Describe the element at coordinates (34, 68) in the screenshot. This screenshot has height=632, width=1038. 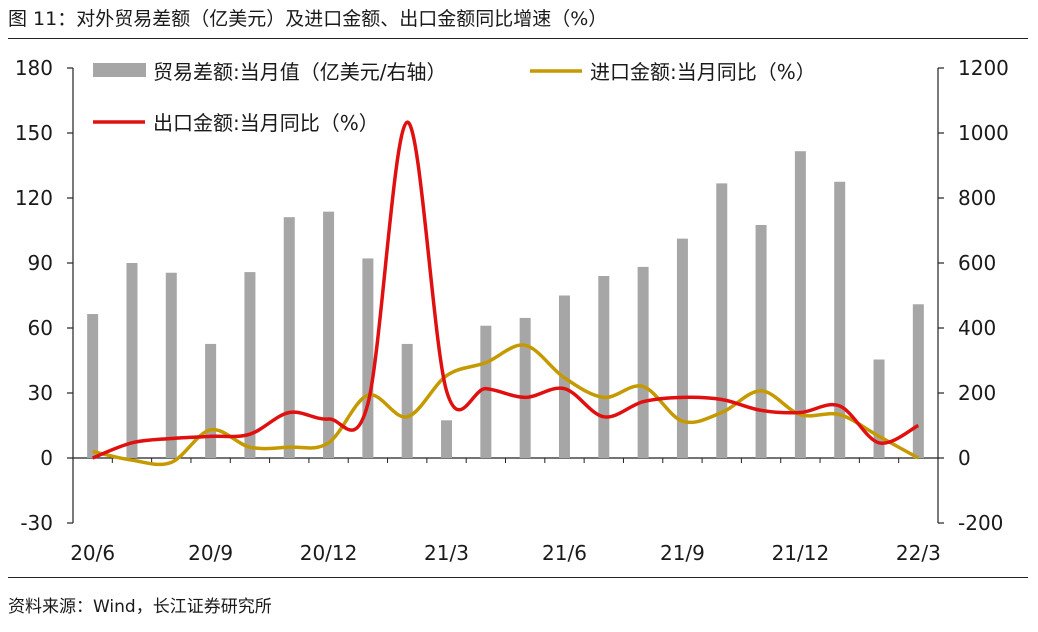
I see `left-tick-label: 180` at that location.